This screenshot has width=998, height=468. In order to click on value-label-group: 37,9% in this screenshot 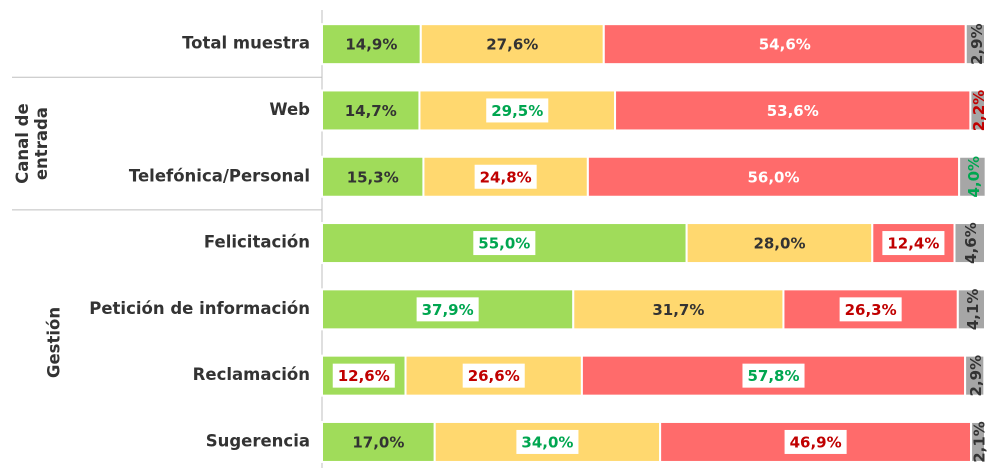, I will do `click(447, 309)`.